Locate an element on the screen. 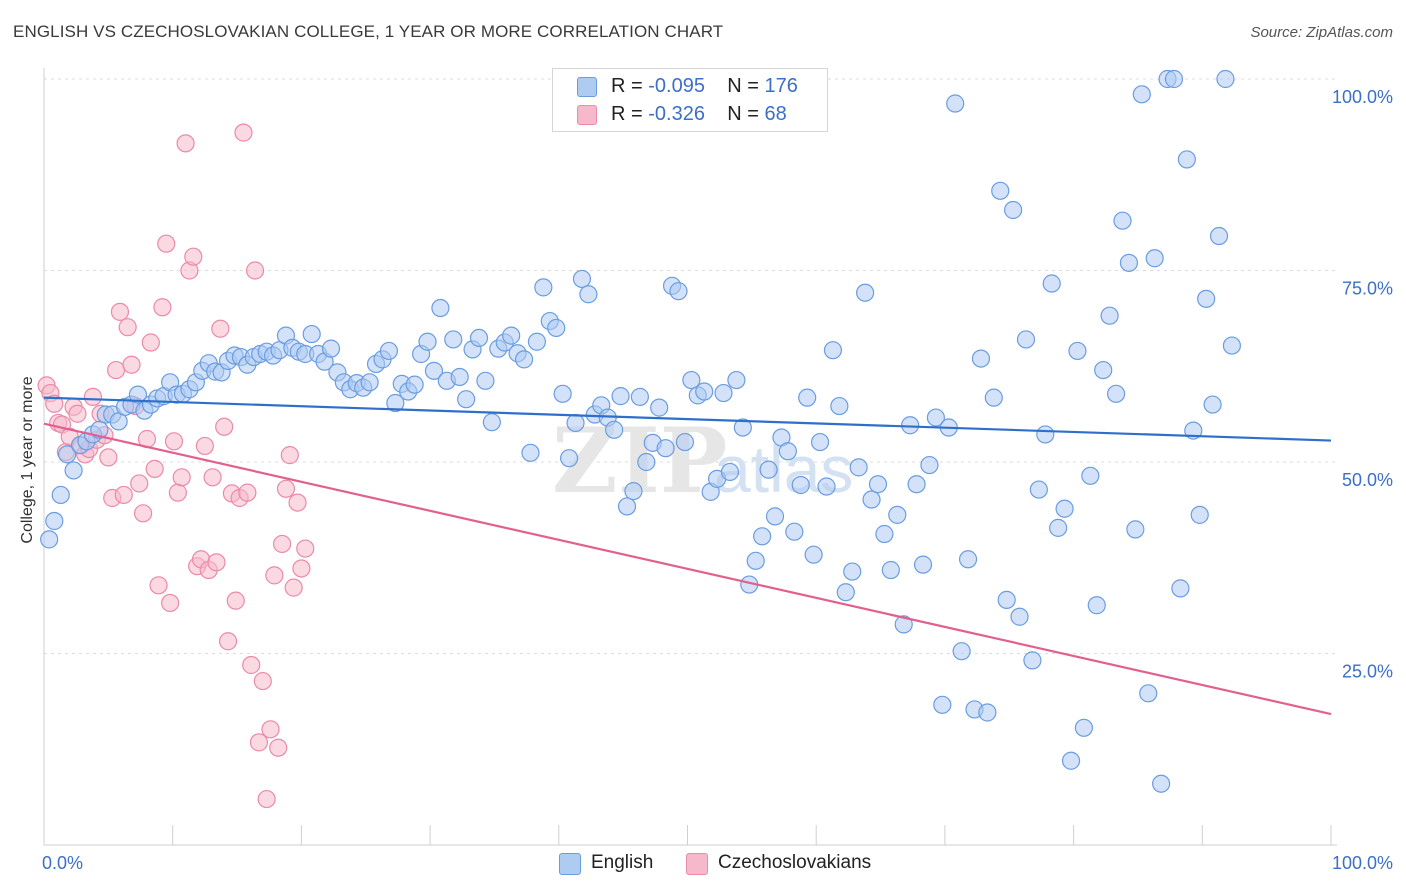 The image size is (1406, 892). y-tick-label: 100.0% is located at coordinates (1362, 97).